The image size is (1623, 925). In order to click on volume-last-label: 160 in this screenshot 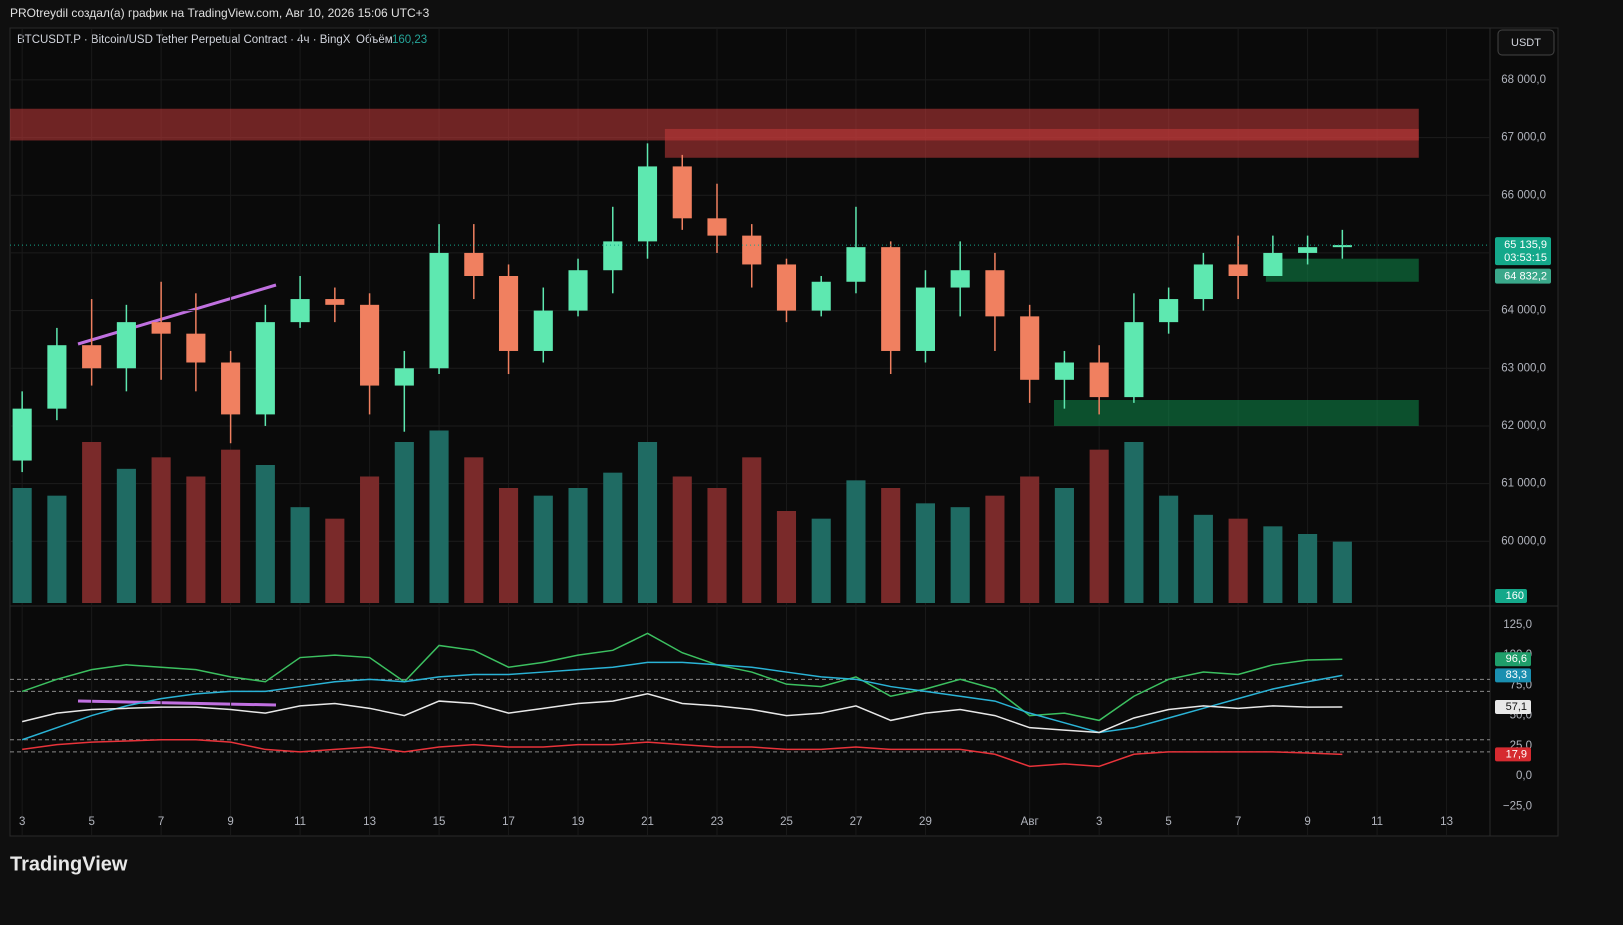, I will do `click(1515, 596)`.